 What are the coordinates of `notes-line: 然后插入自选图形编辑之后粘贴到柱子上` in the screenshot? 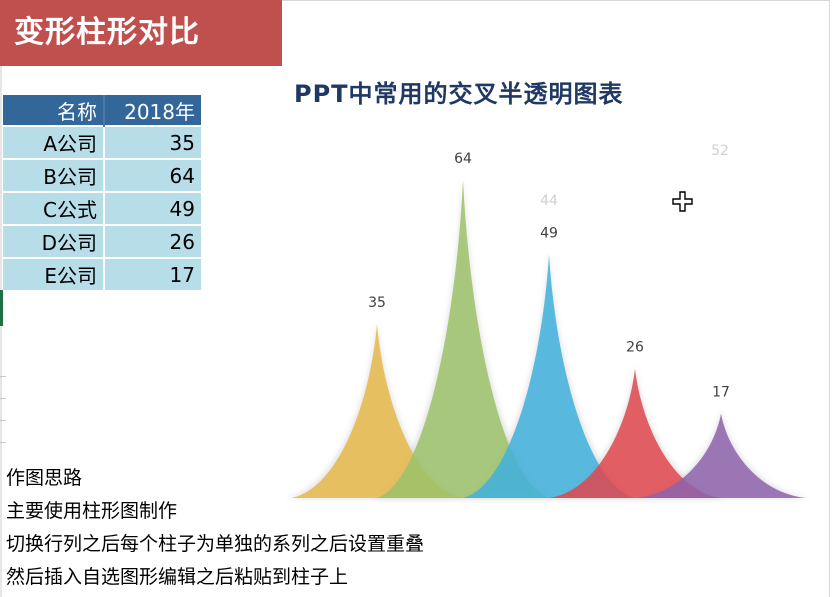 It's located at (177, 577).